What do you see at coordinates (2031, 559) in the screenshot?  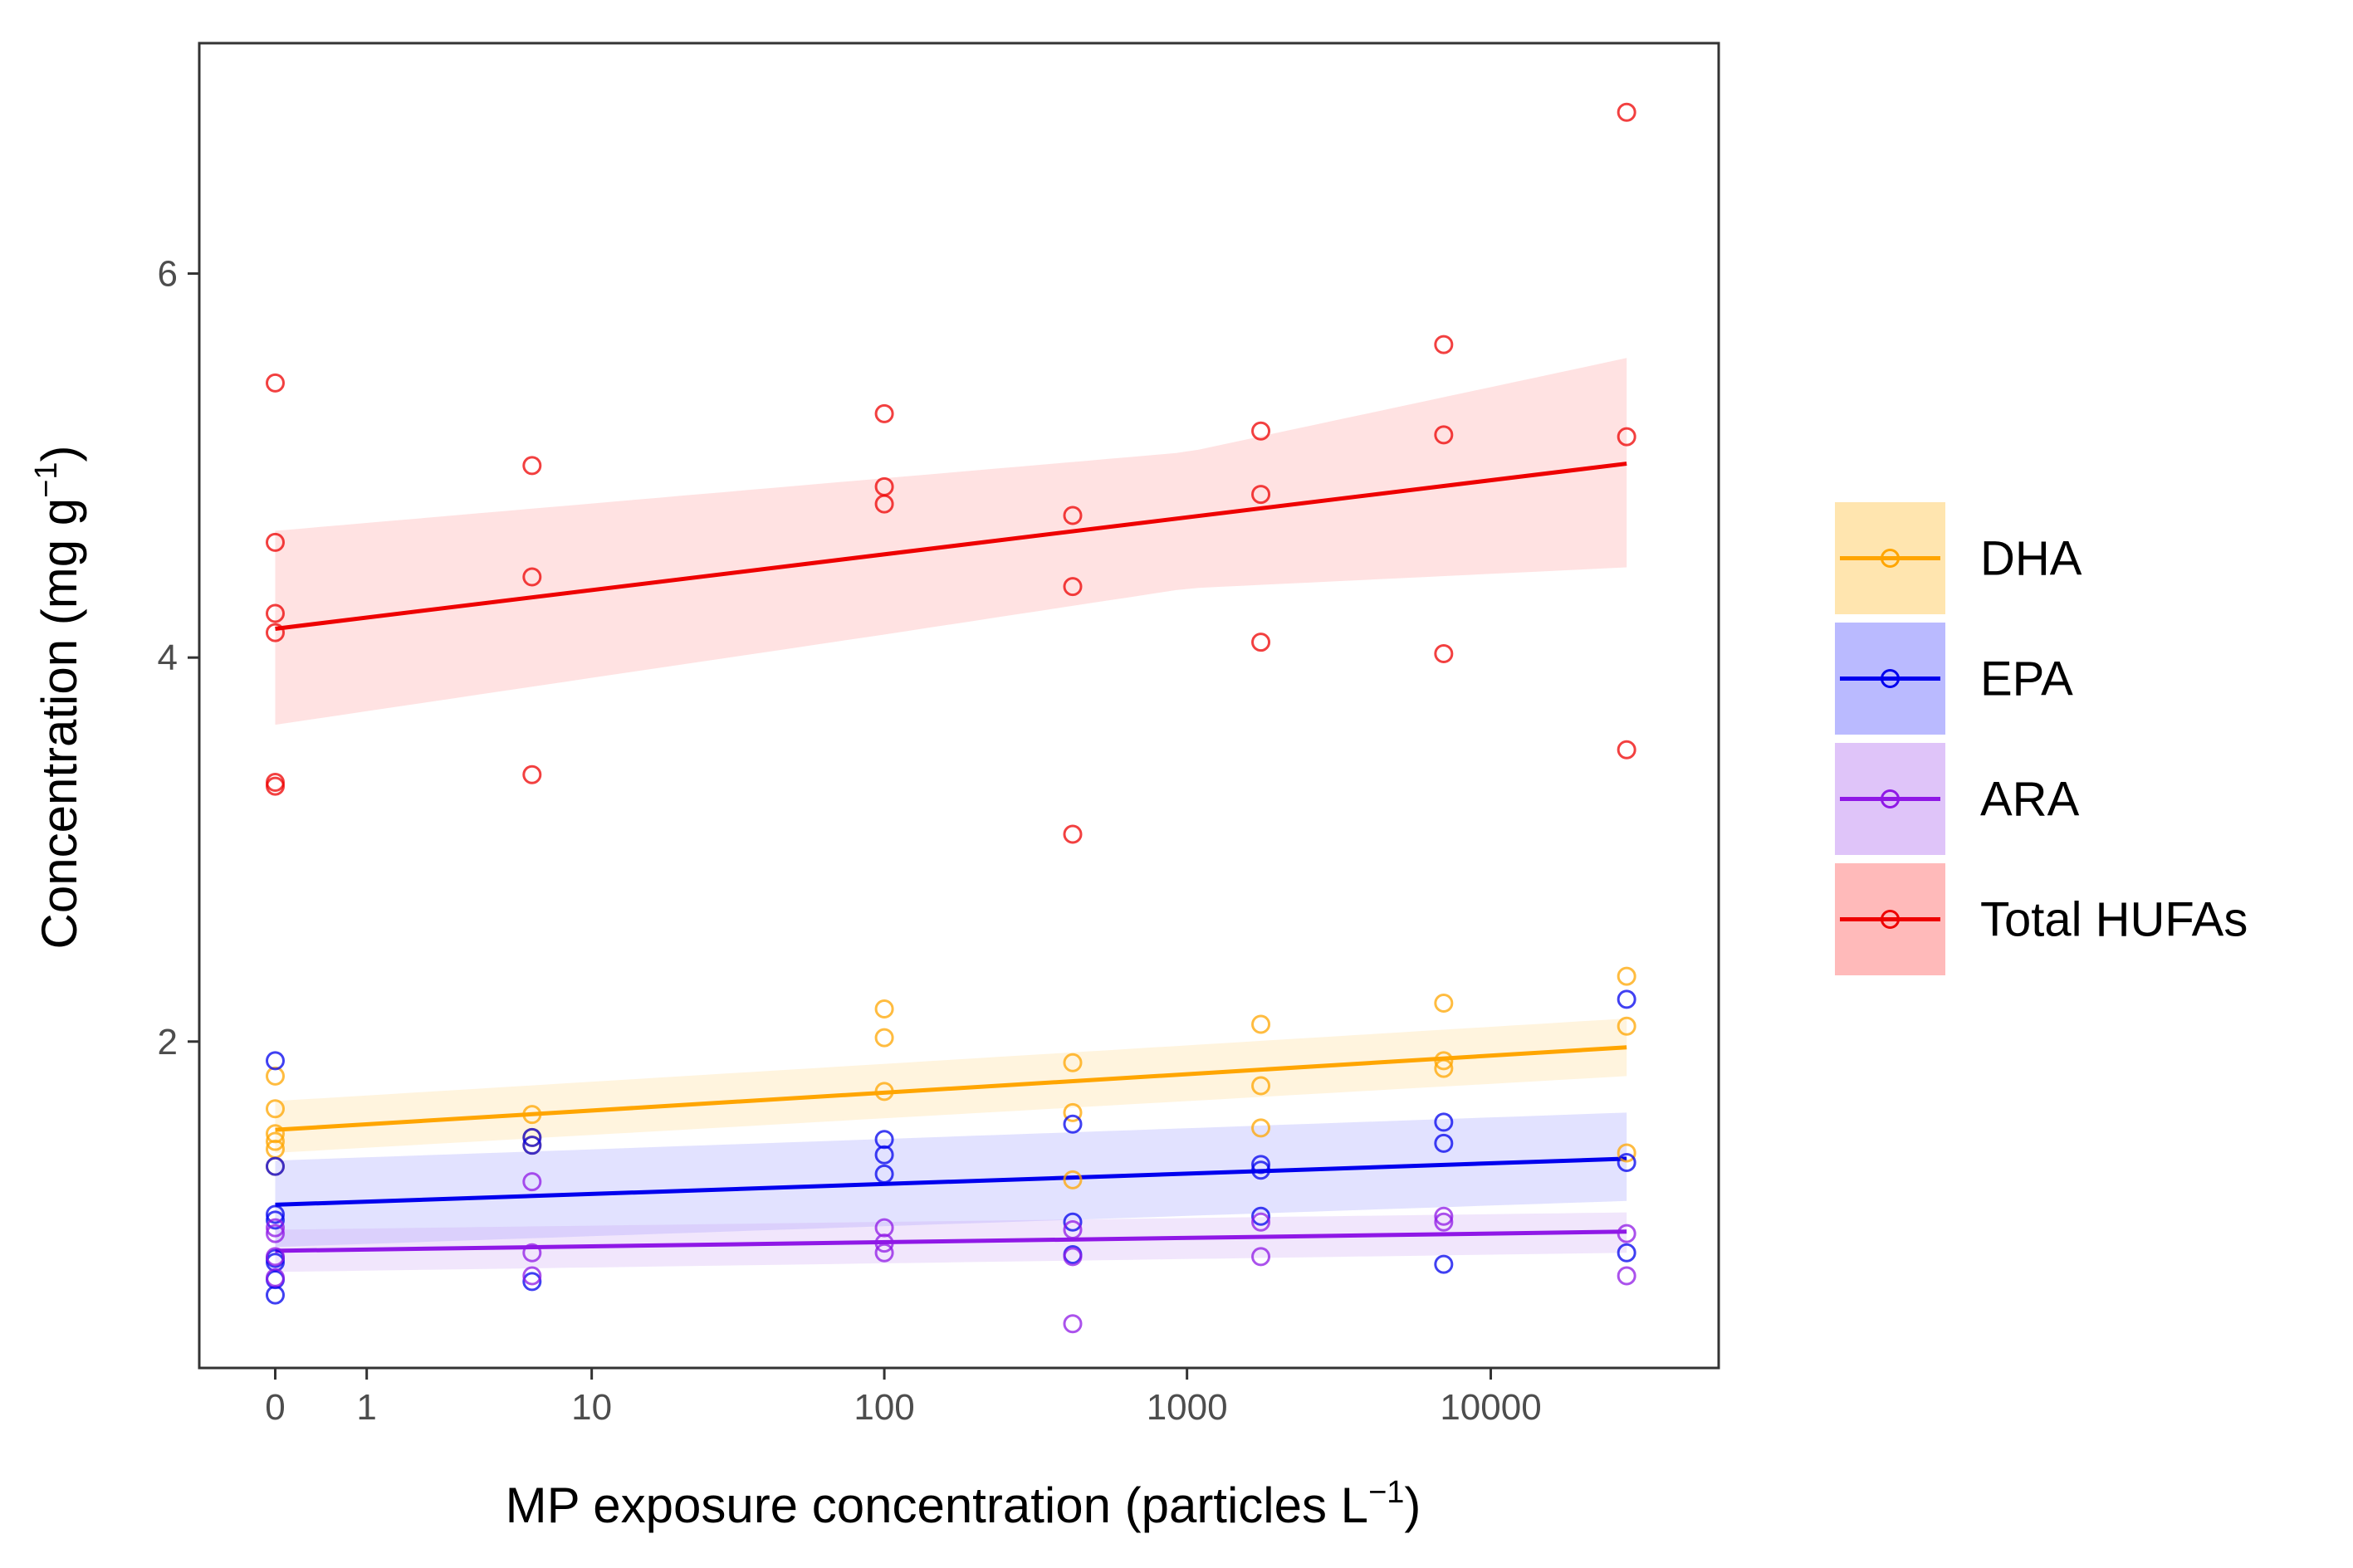 I see `legend-label: DHA` at bounding box center [2031, 559].